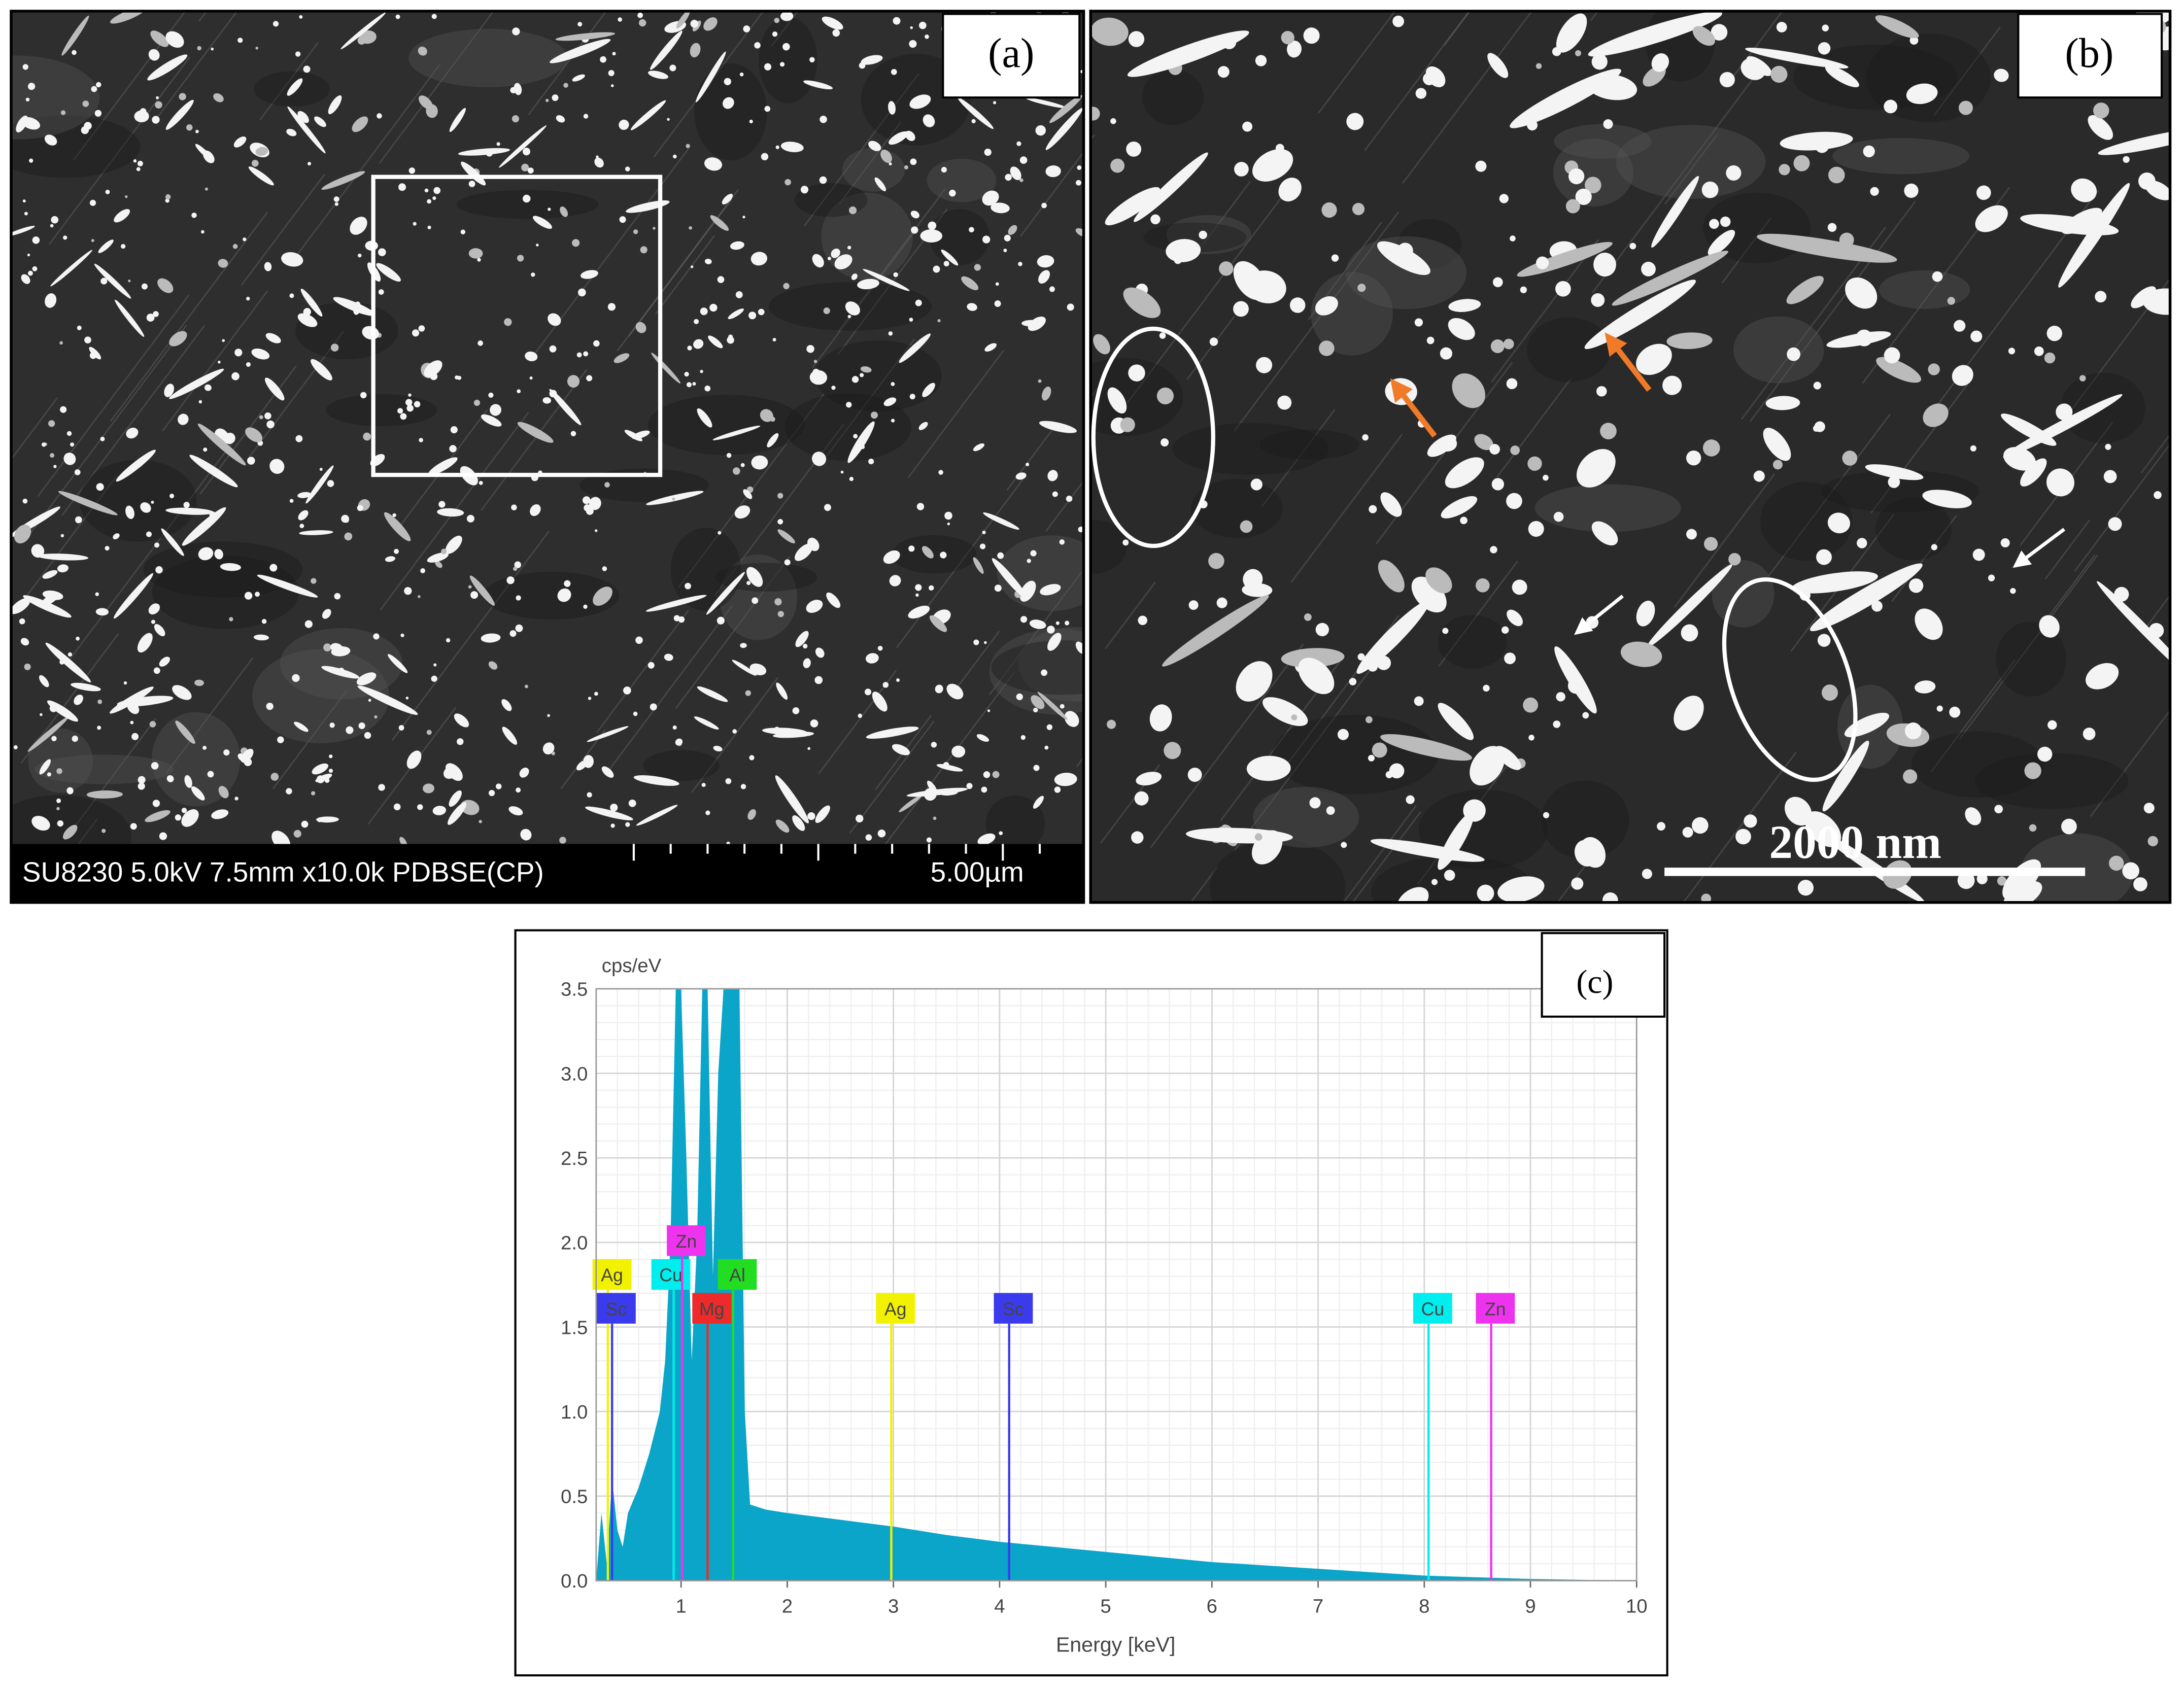 Image resolution: width=2184 pixels, height=1690 pixels. What do you see at coordinates (1414, 408) in the screenshot?
I see `arrow` at bounding box center [1414, 408].